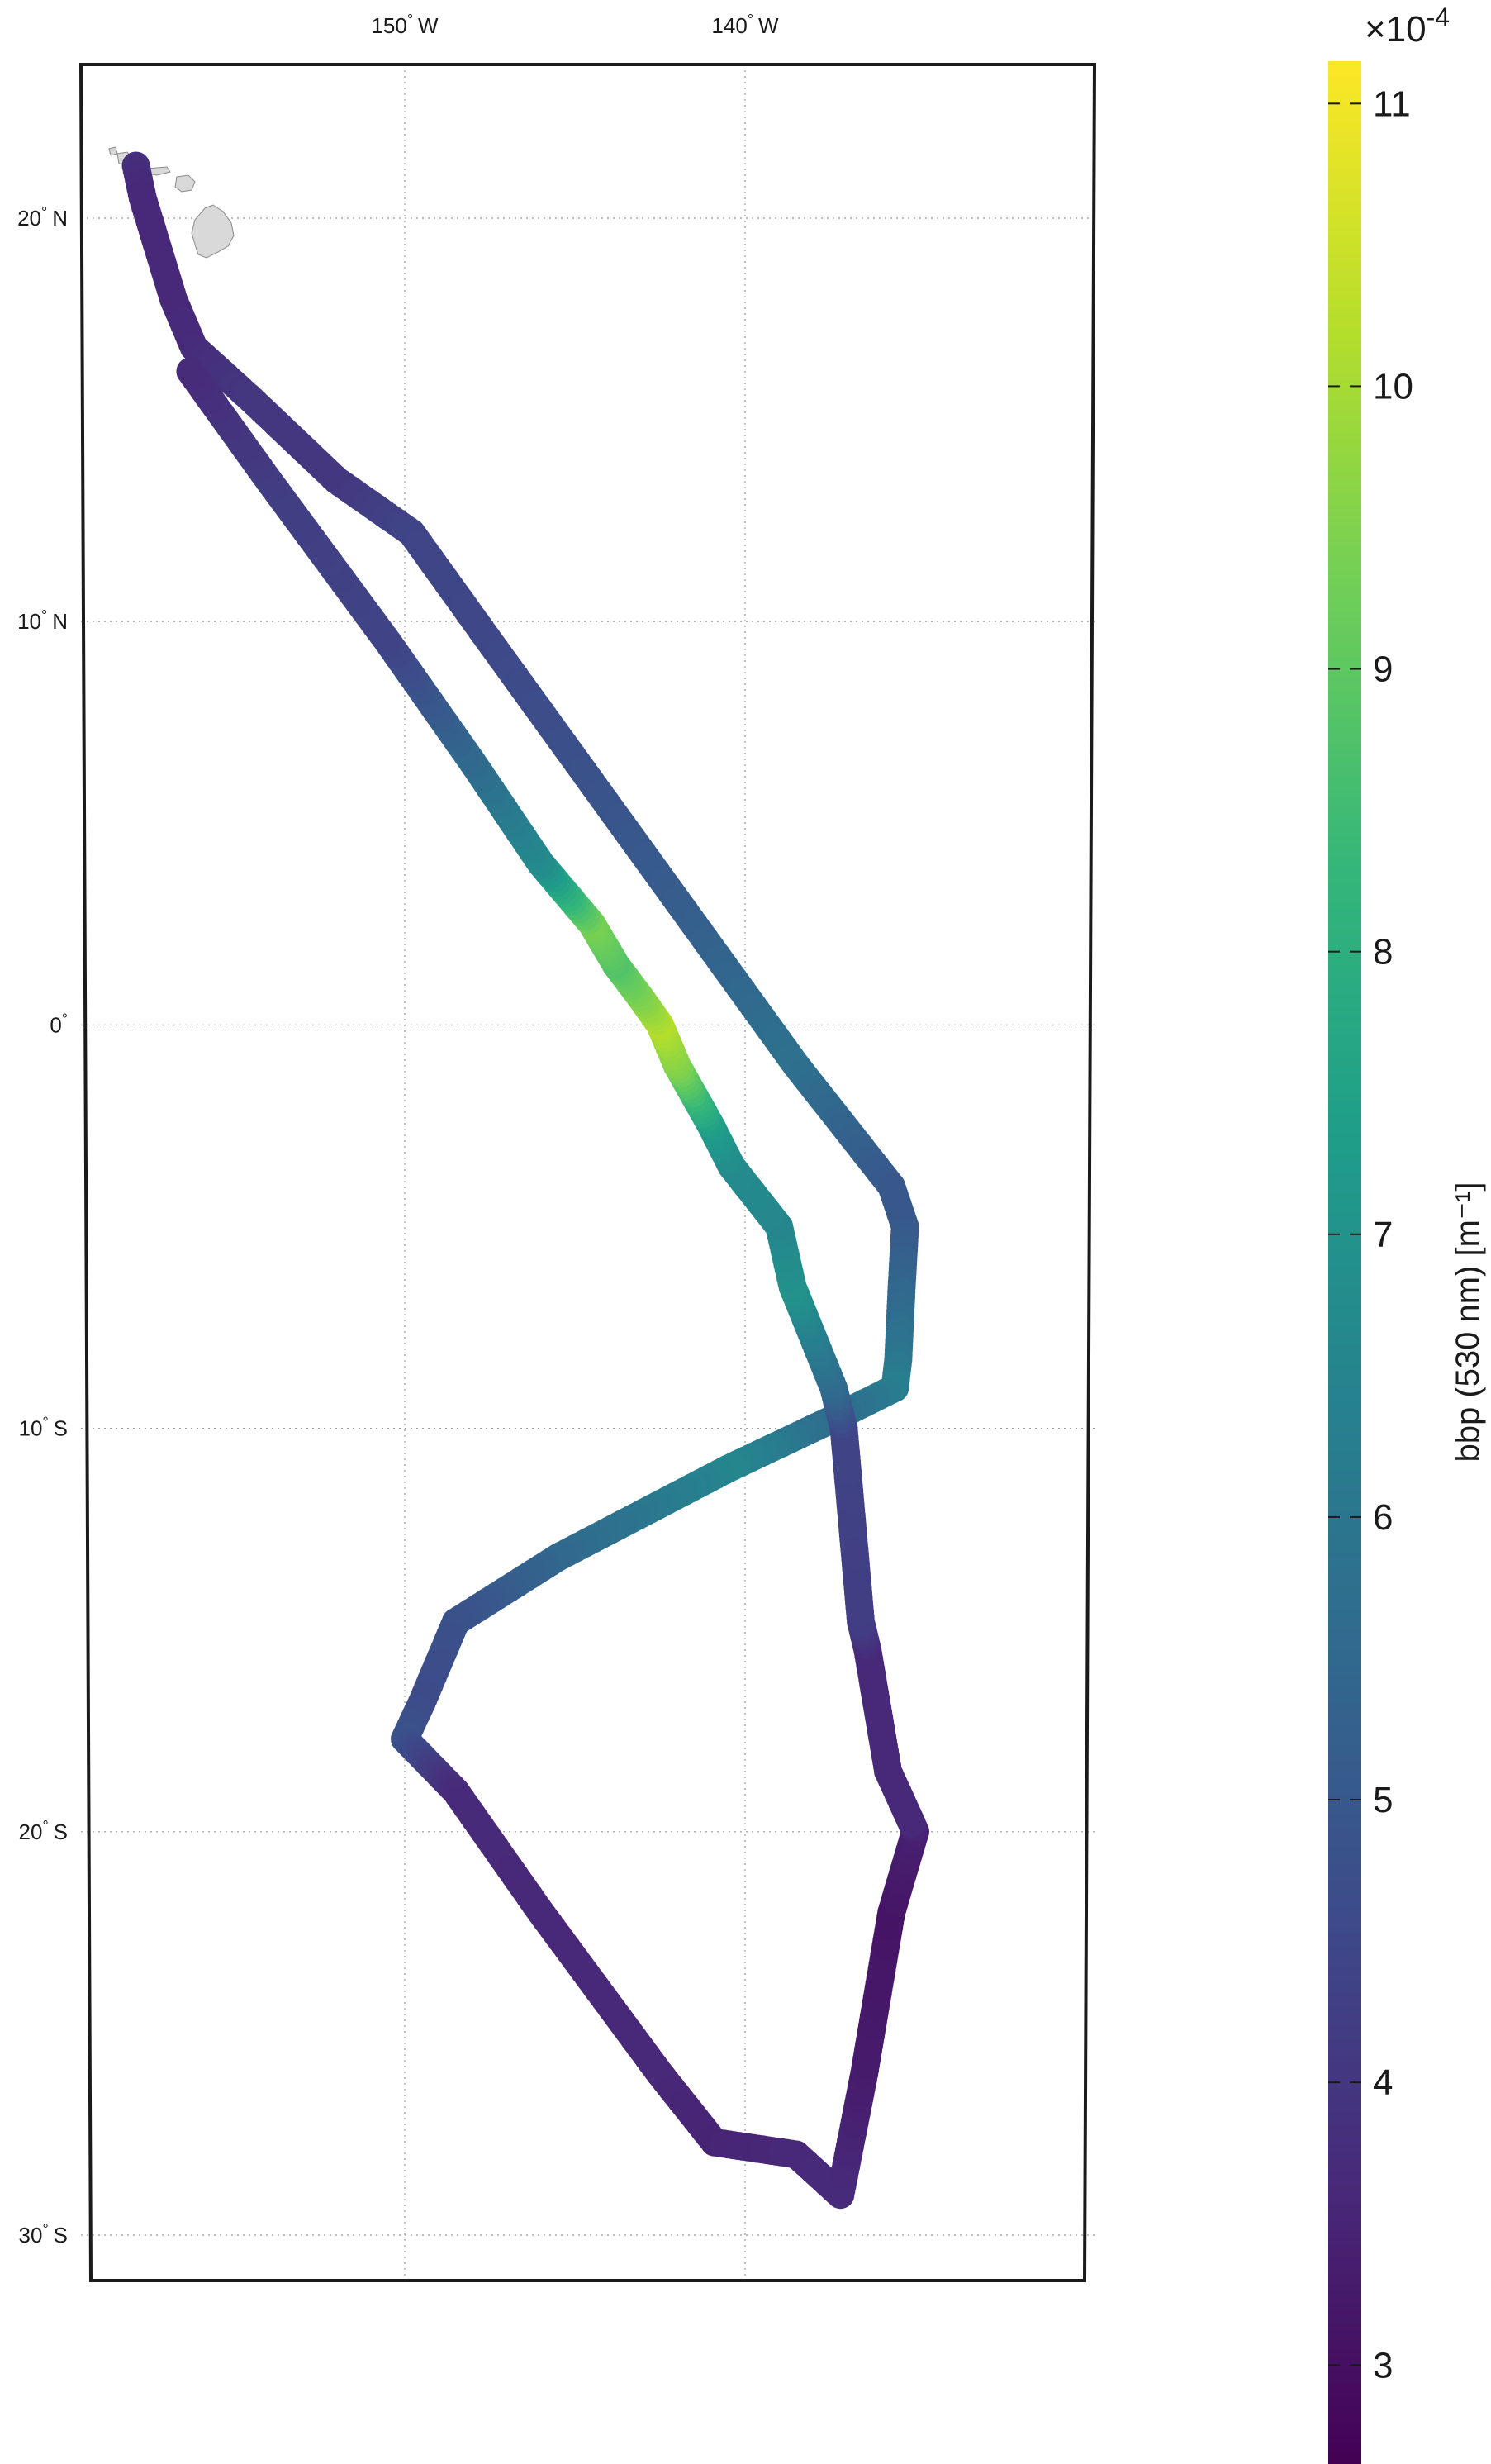 The height and width of the screenshot is (2464, 1491). What do you see at coordinates (1383, 1800) in the screenshot?
I see `colorbar-tick-label: 5` at bounding box center [1383, 1800].